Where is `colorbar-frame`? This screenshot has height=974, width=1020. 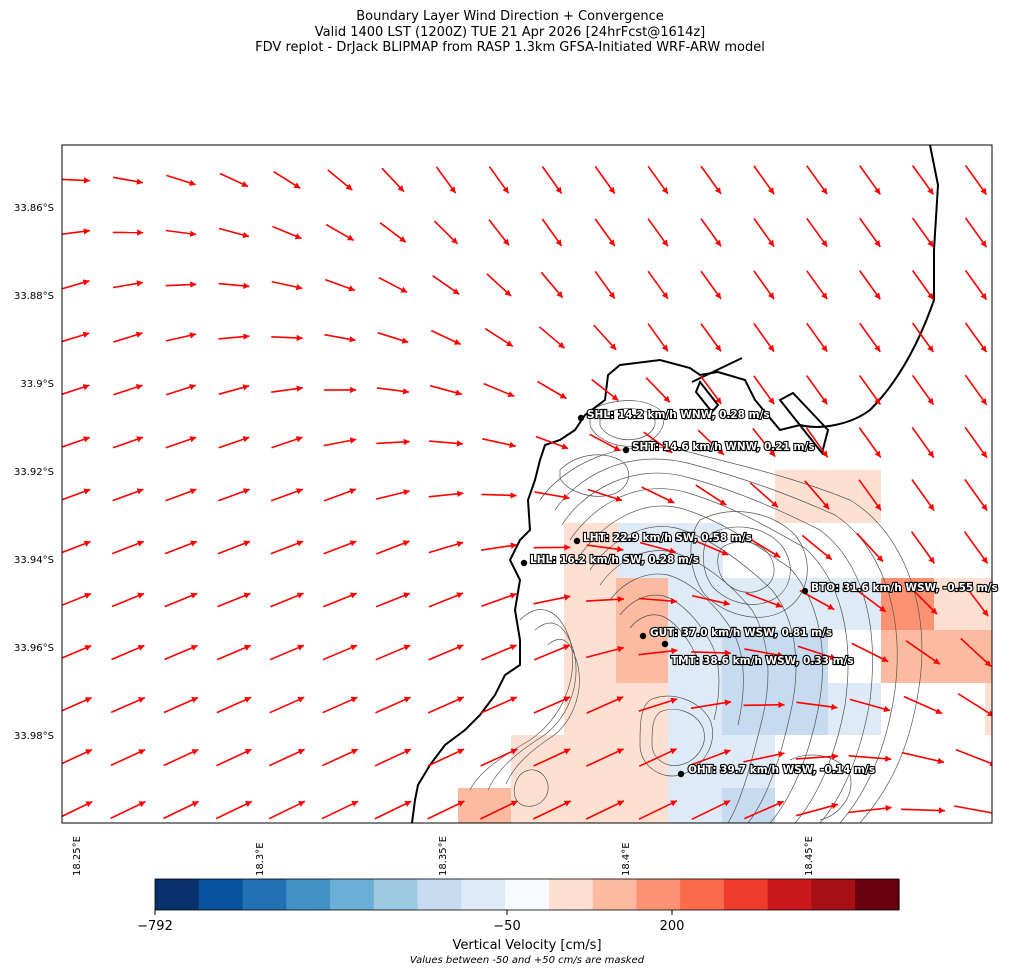 colorbar-frame is located at coordinates (527, 894).